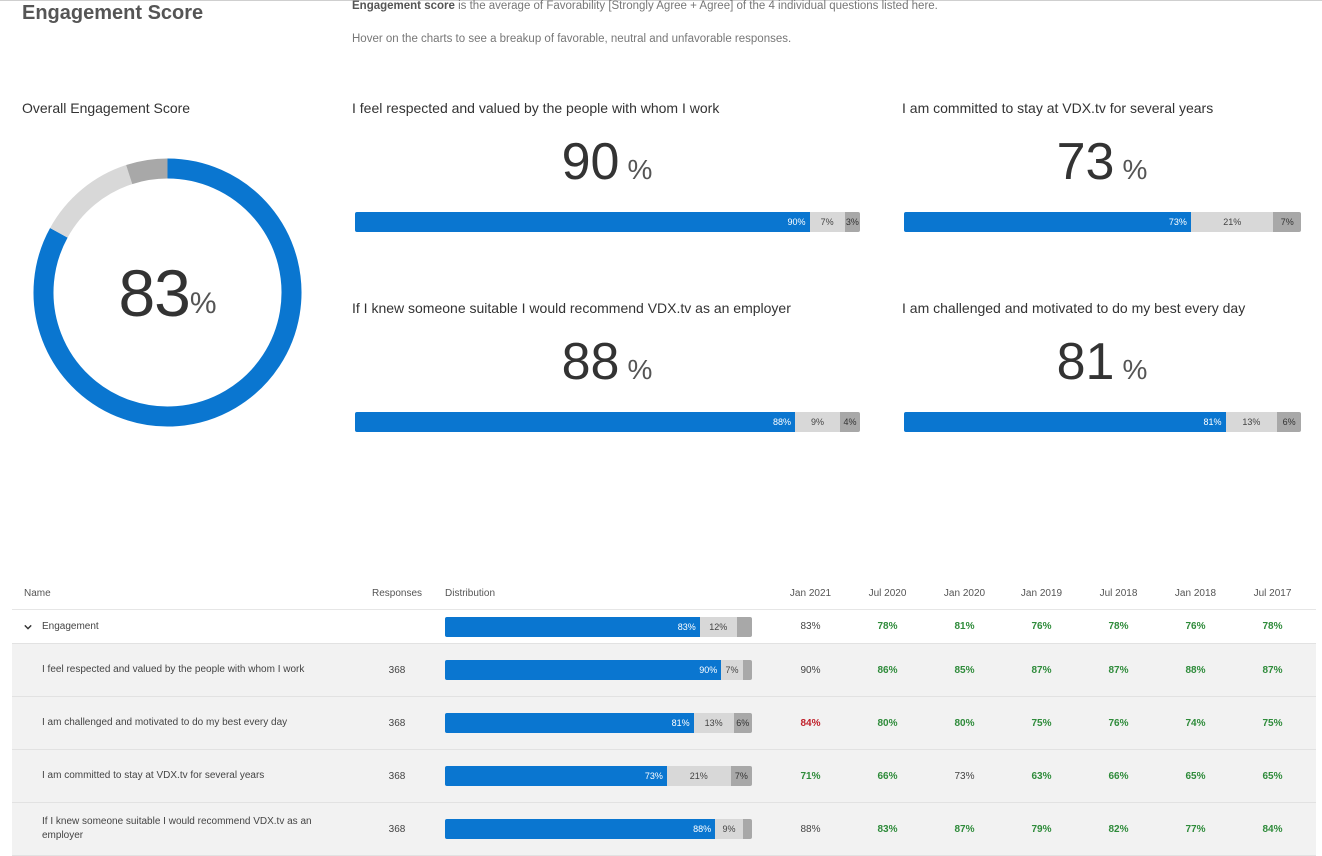 Image resolution: width=1322 pixels, height=856 pixels. I want to click on question-score: 90%, so click(607, 161).